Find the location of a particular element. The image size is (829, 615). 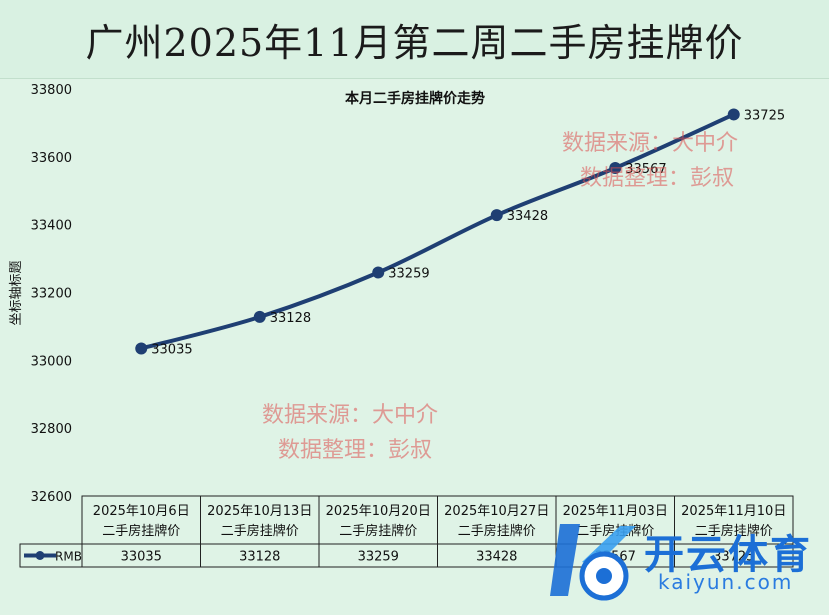

data-label: 33128 is located at coordinates (290, 318).